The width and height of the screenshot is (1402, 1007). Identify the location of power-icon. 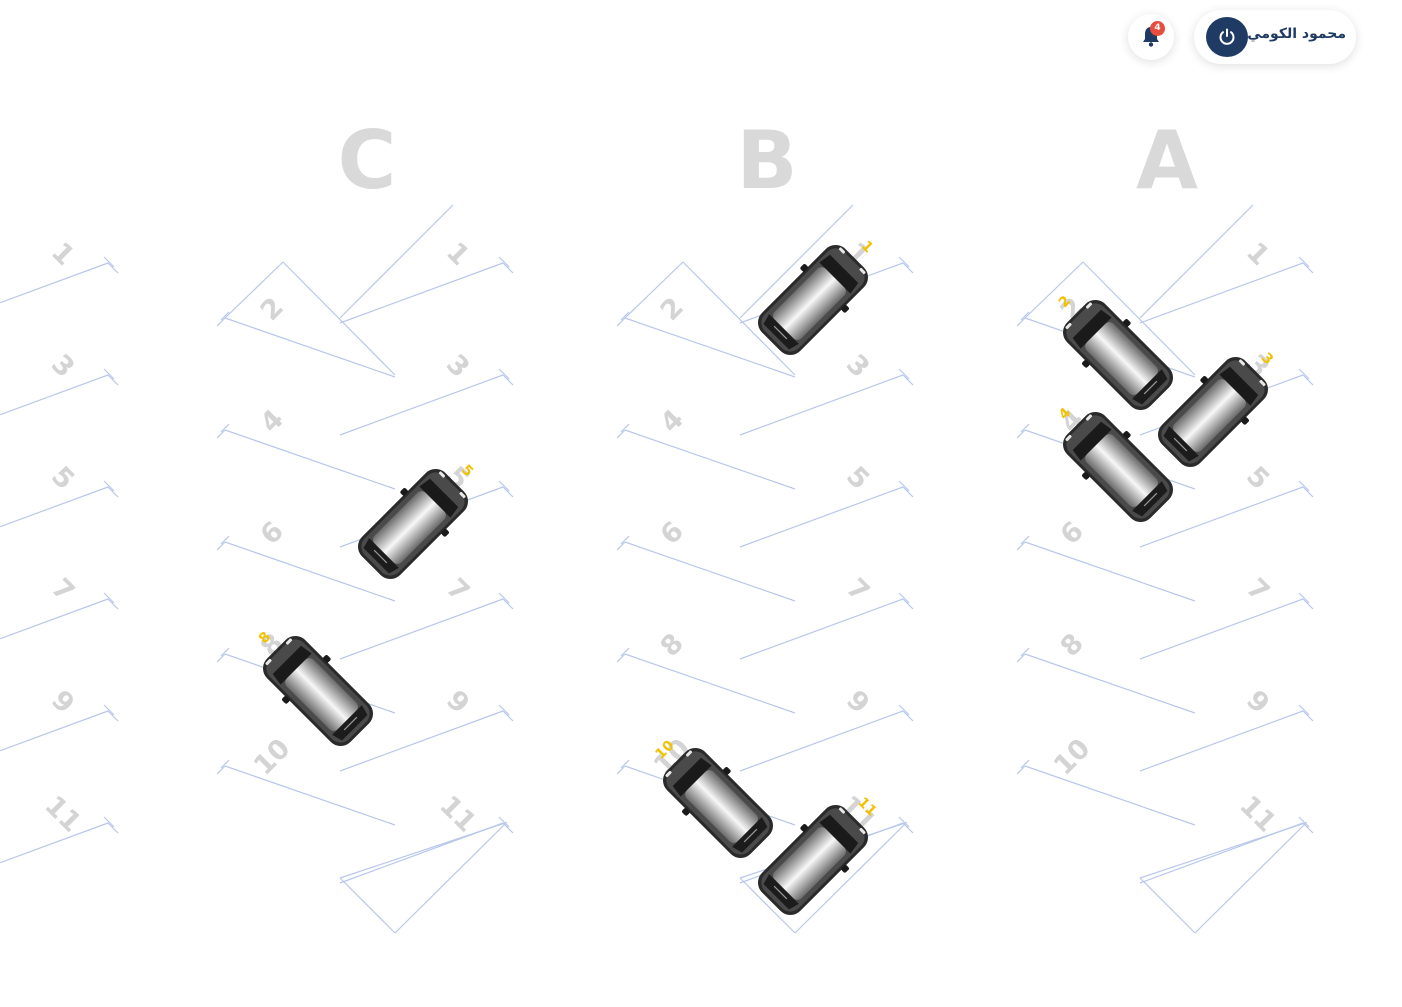
(1227, 36).